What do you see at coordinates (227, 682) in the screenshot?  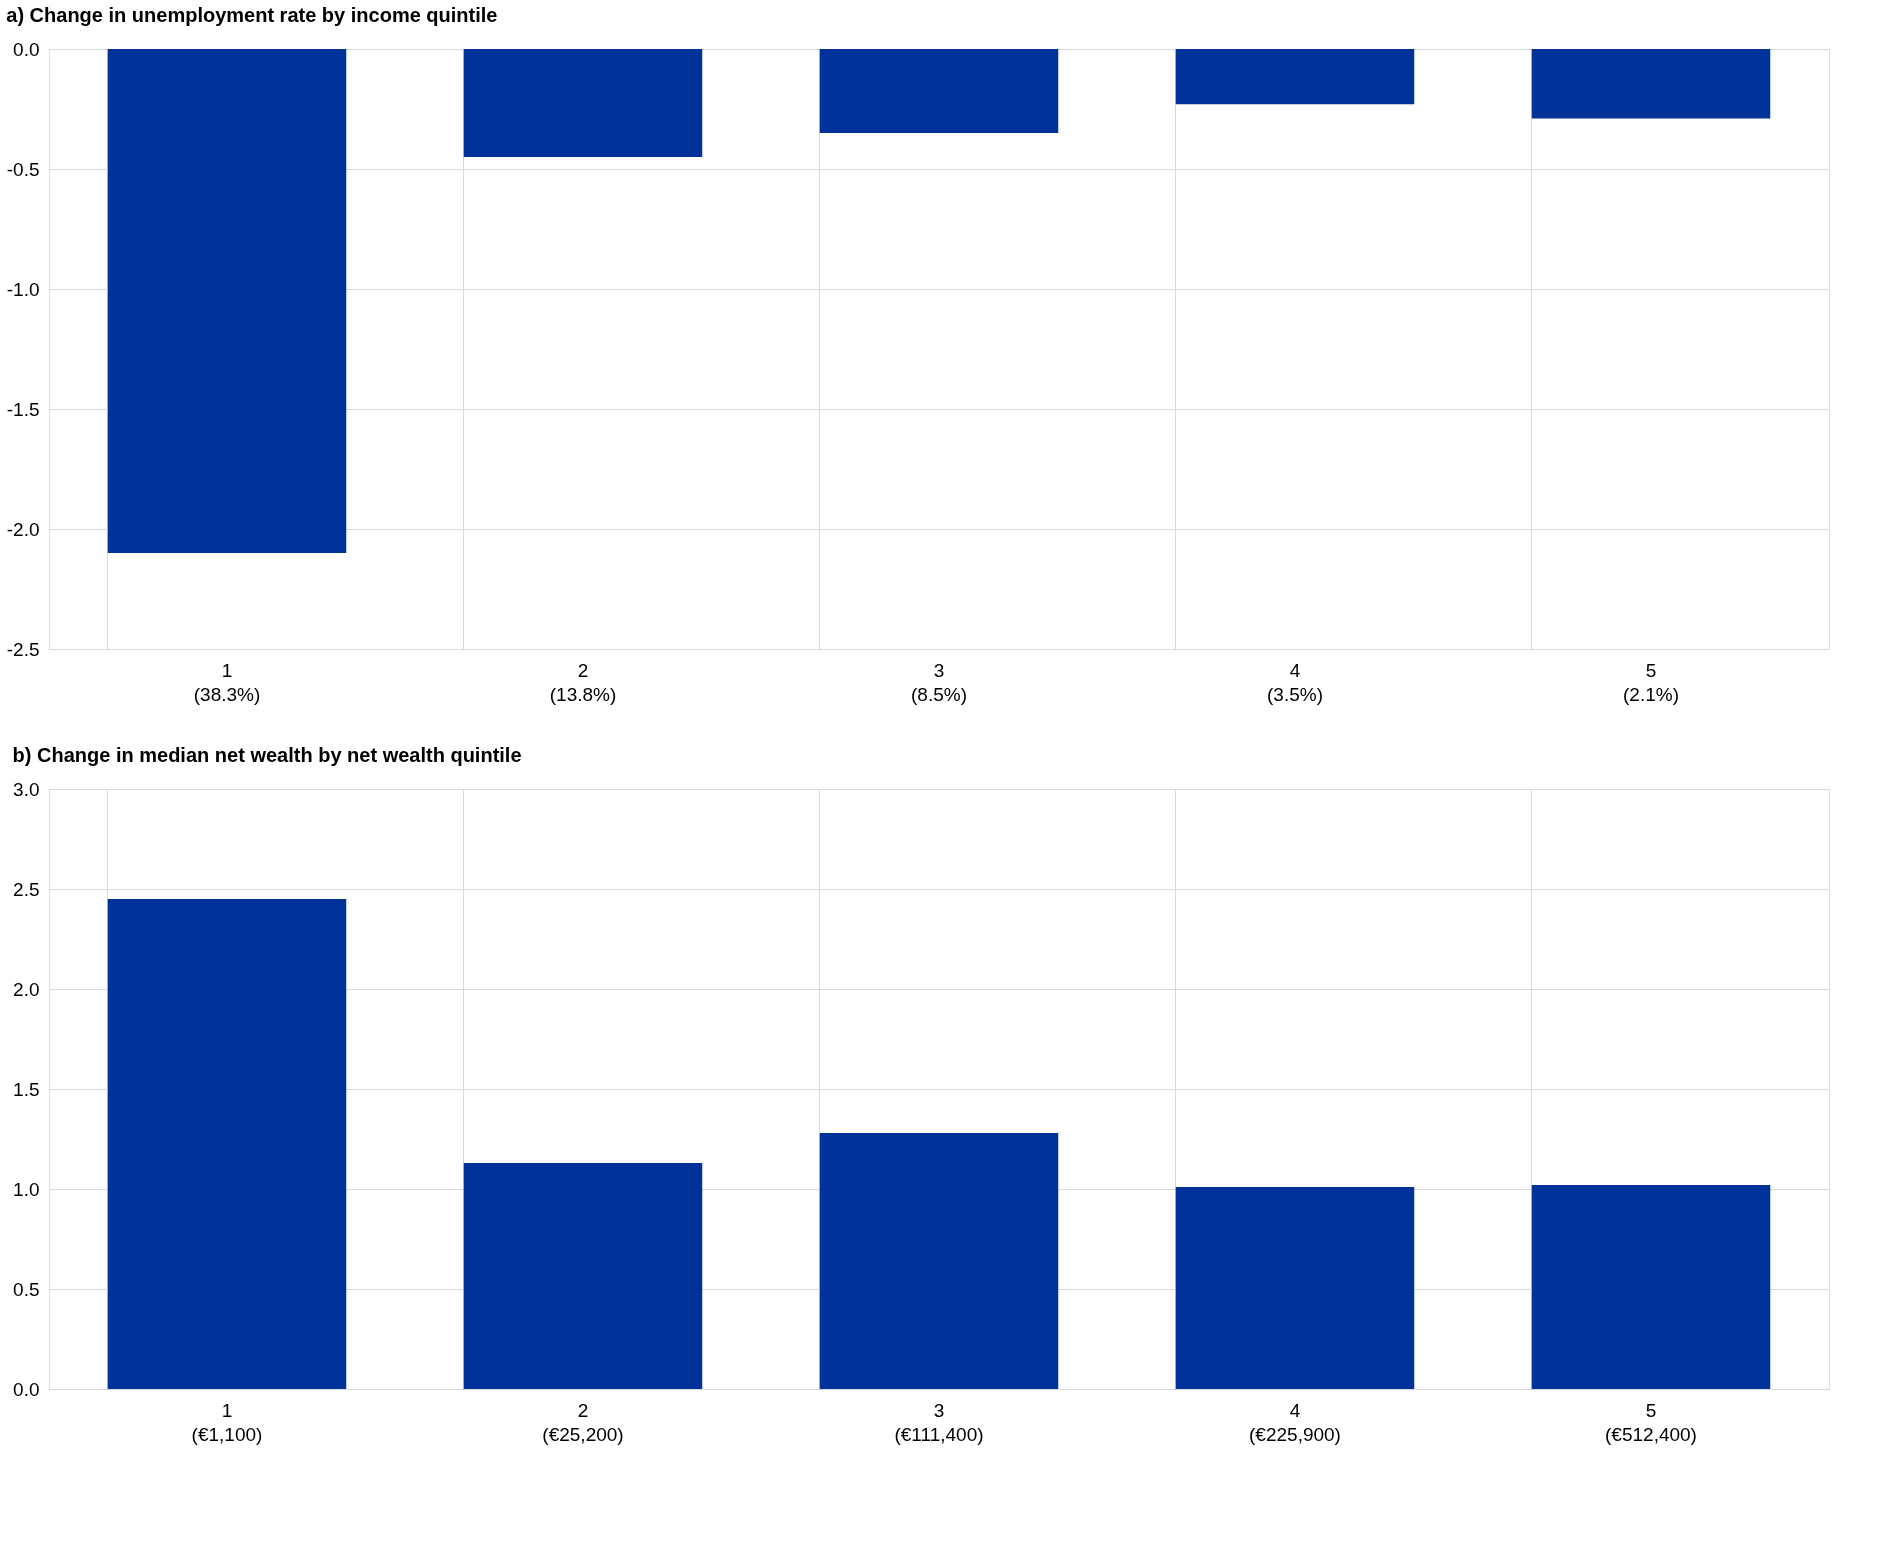 I see `x-tick-label: 1 (38.3%)` at bounding box center [227, 682].